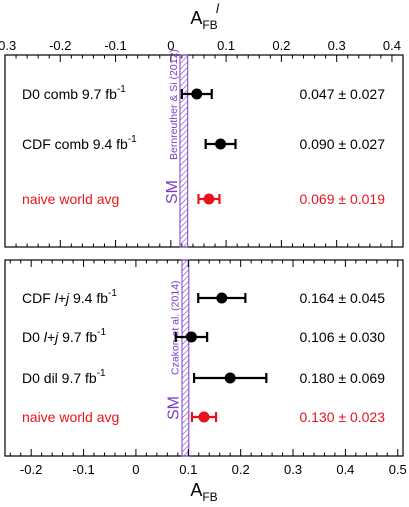 The height and width of the screenshot is (507, 409). I want to click on measurement-label: CDF comb 9.4 fb-1, so click(79, 143).